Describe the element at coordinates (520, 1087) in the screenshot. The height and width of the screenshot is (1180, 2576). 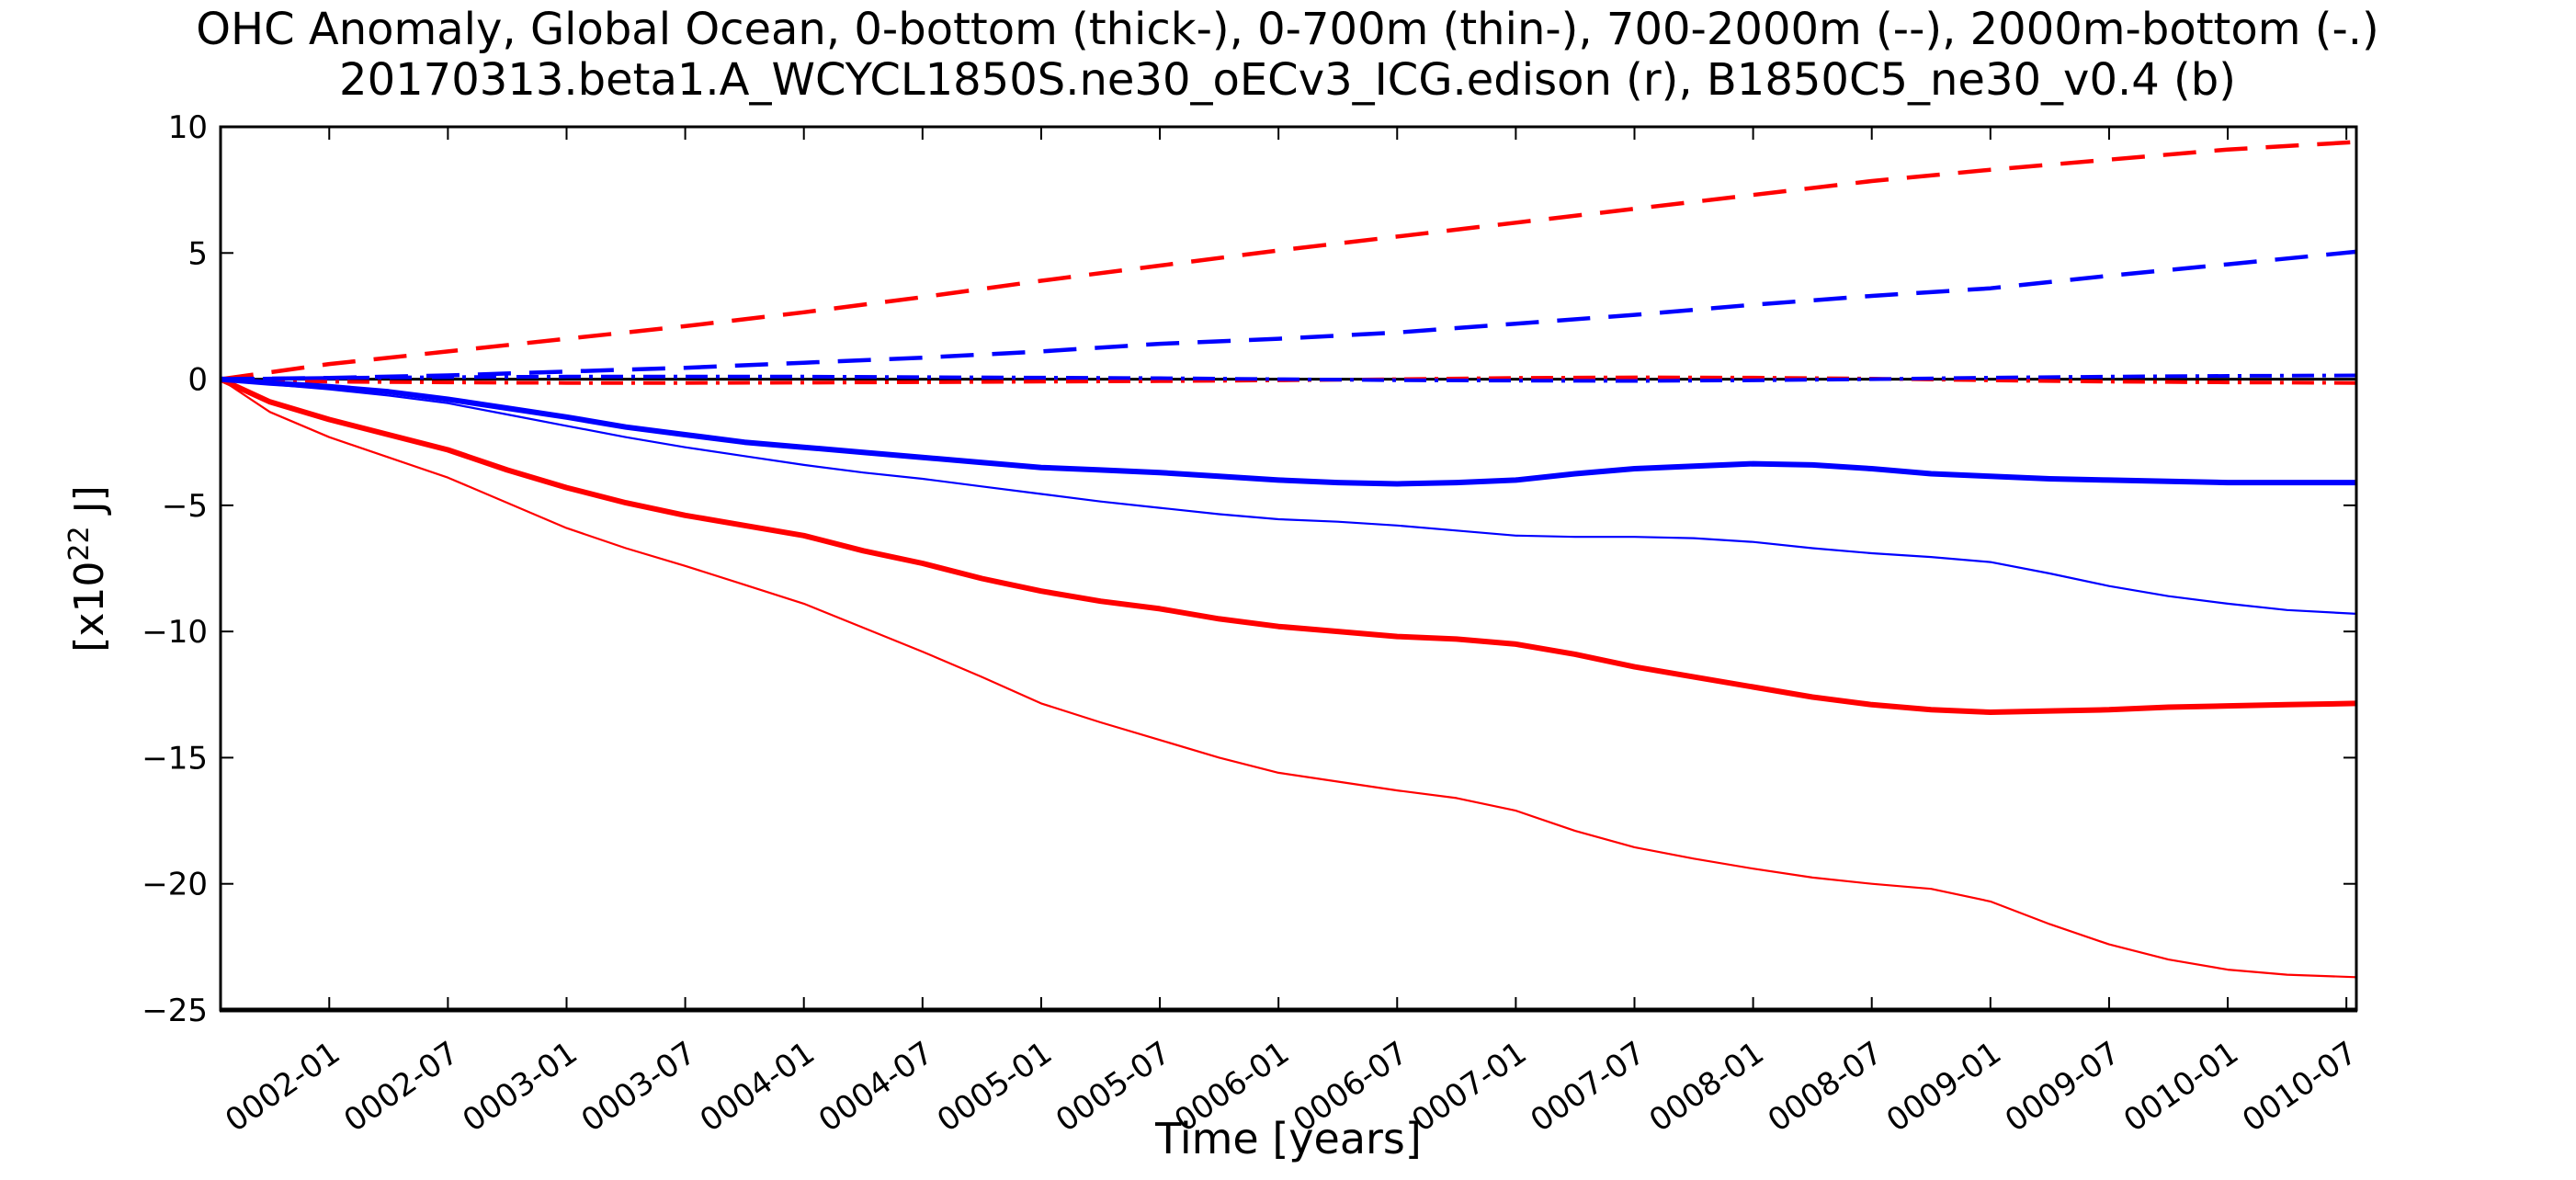
I see `x-tick-label: 0003-01` at that location.